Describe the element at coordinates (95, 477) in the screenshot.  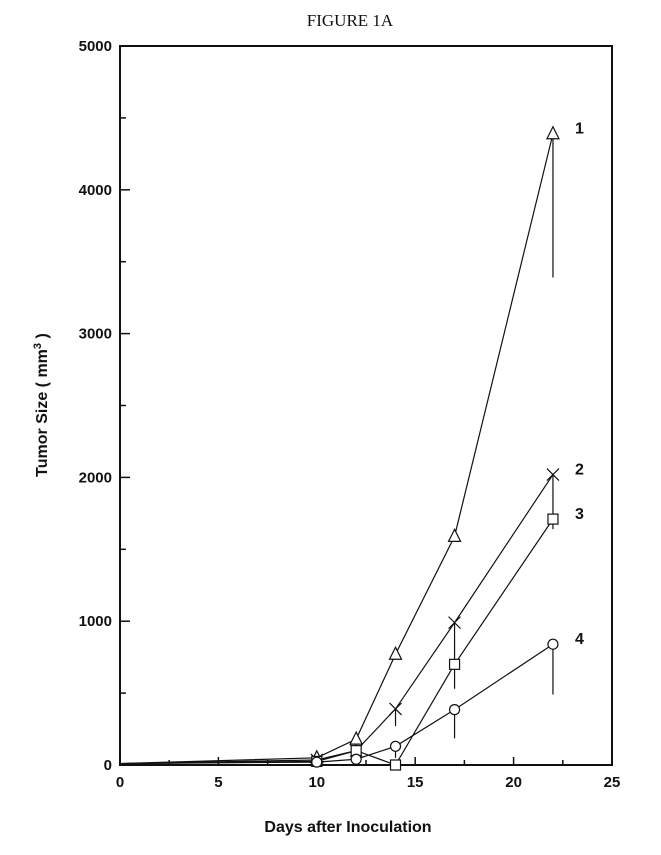
I see `y-tick-label: 2000` at that location.